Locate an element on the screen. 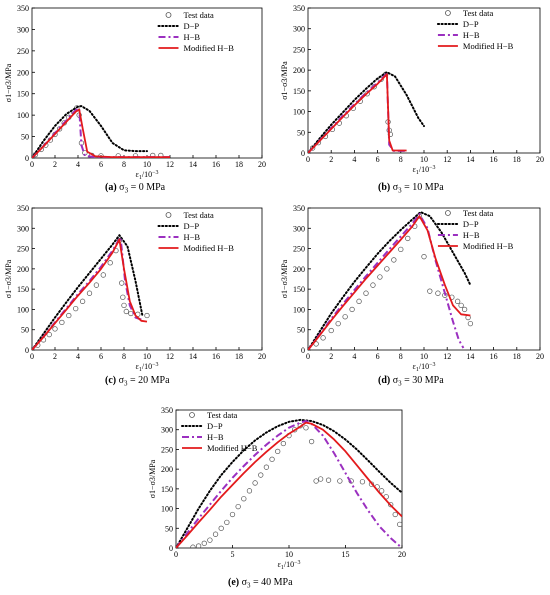 This screenshot has height=595, width=550. y-tick-label: 300 is located at coordinates (167, 430).